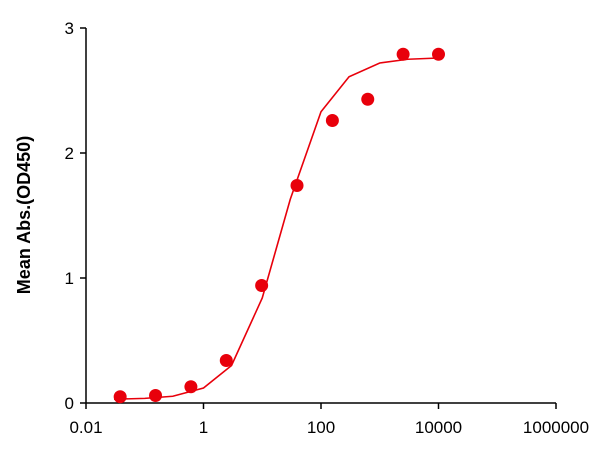  I want to click on y-tick-label: 0, so click(69, 403).